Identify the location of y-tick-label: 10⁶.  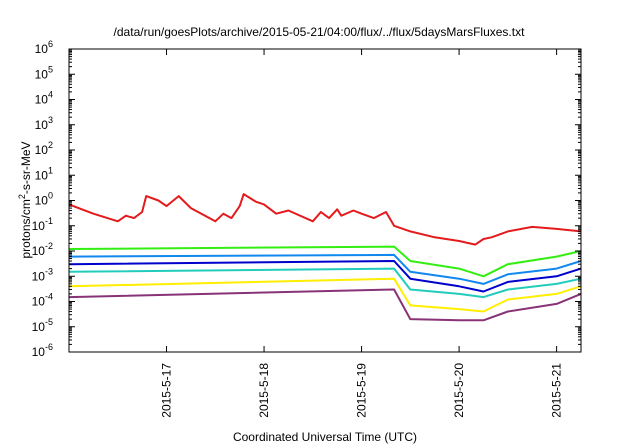
(44, 47).